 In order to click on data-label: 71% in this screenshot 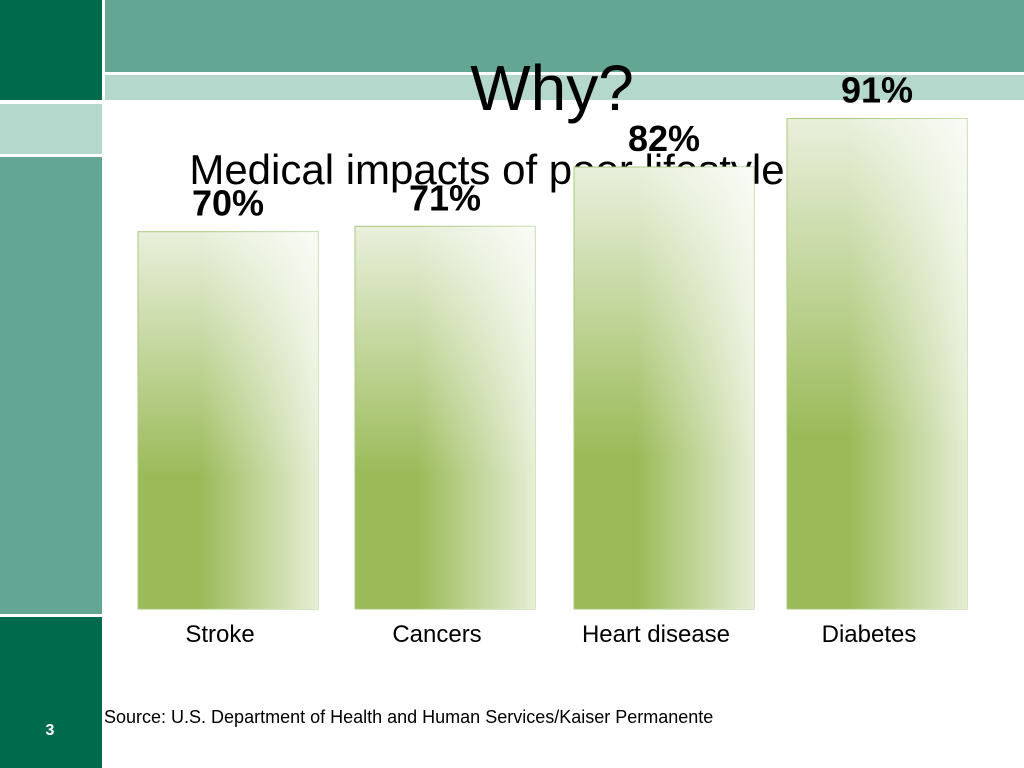, I will do `click(445, 197)`.